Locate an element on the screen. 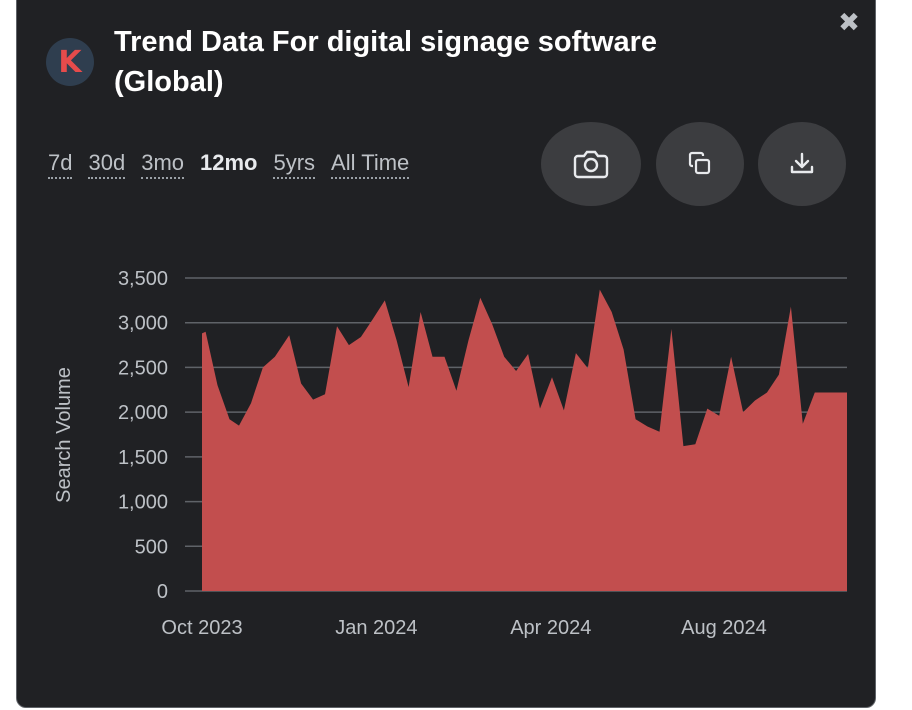  copy-icon is located at coordinates (699, 163).